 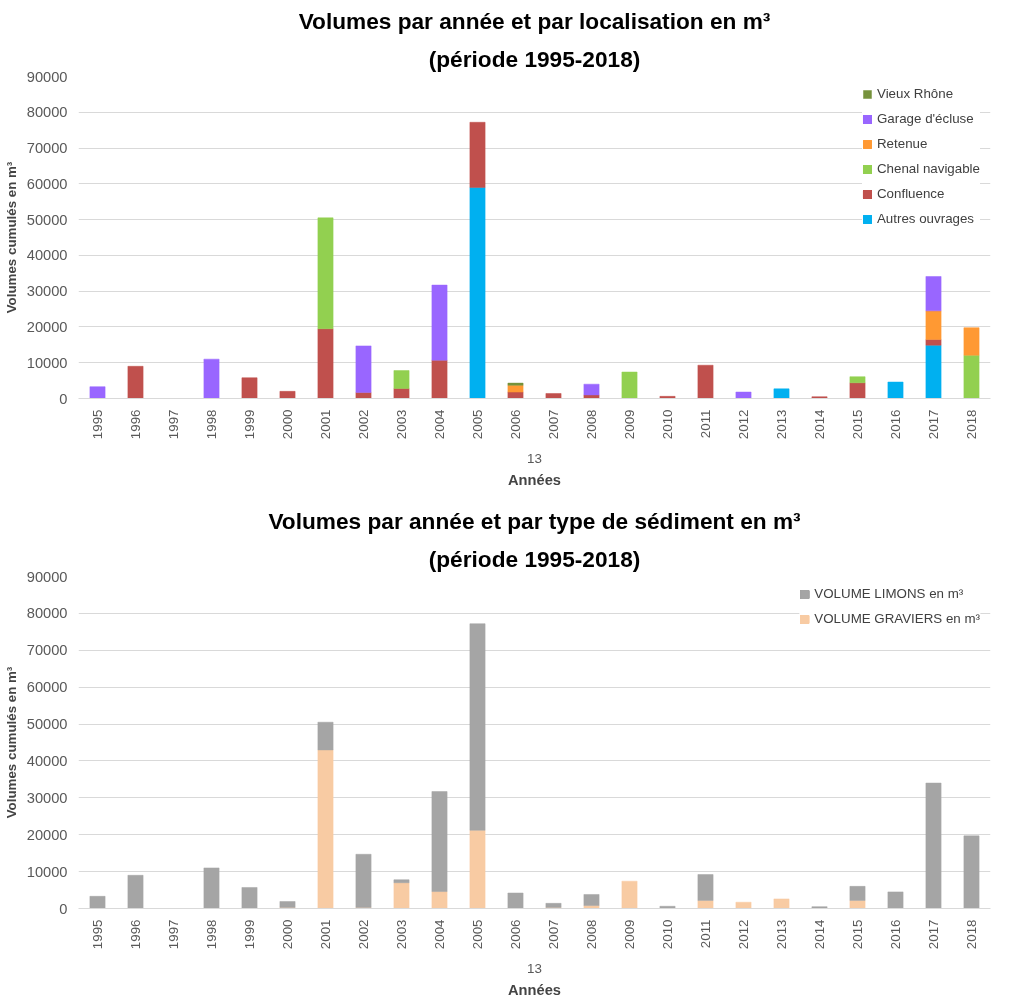 What do you see at coordinates (534, 20) in the screenshot?
I see `chart-title: Volumes par année et par localisation en m³` at bounding box center [534, 20].